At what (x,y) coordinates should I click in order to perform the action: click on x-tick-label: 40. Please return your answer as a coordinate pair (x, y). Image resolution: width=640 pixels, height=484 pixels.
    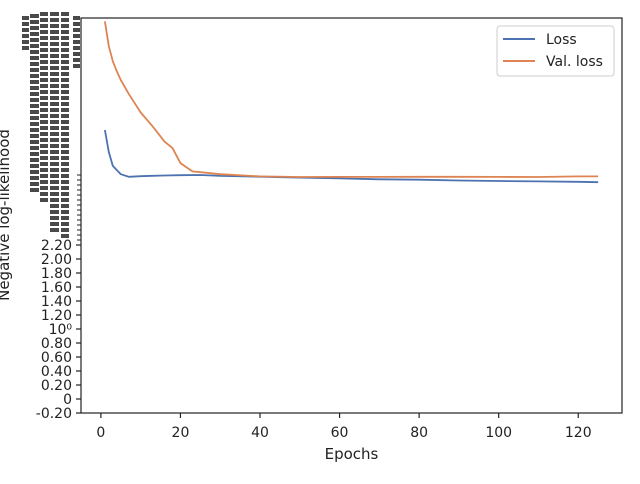
    Looking at the image, I should click on (260, 433).